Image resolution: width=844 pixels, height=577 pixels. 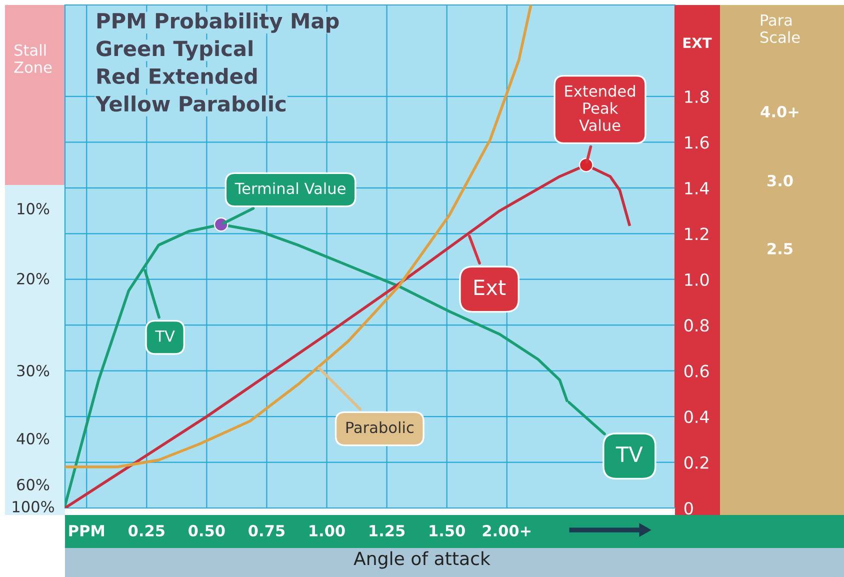 I want to click on text: Para Scale, so click(x=780, y=28).